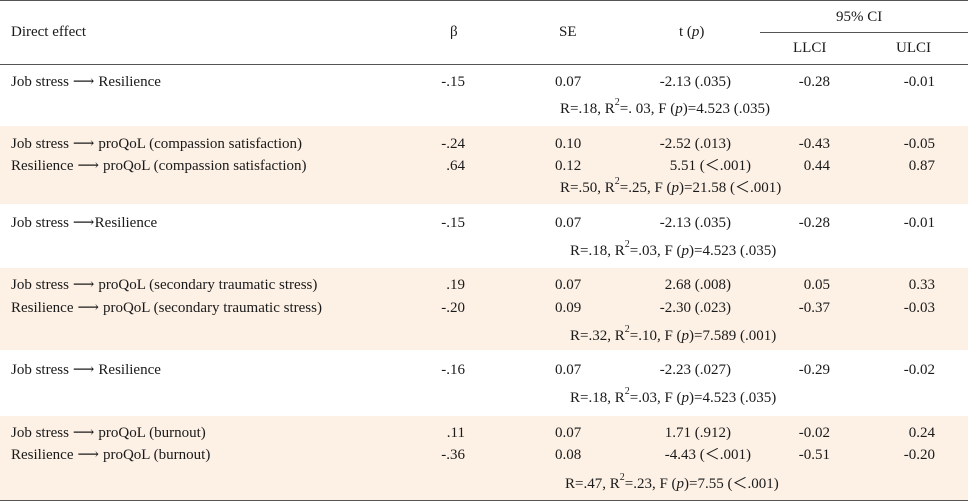 Image resolution: width=970 pixels, height=501 pixels. What do you see at coordinates (814, 370) in the screenshot?
I see `row-llci: -0.29` at bounding box center [814, 370].